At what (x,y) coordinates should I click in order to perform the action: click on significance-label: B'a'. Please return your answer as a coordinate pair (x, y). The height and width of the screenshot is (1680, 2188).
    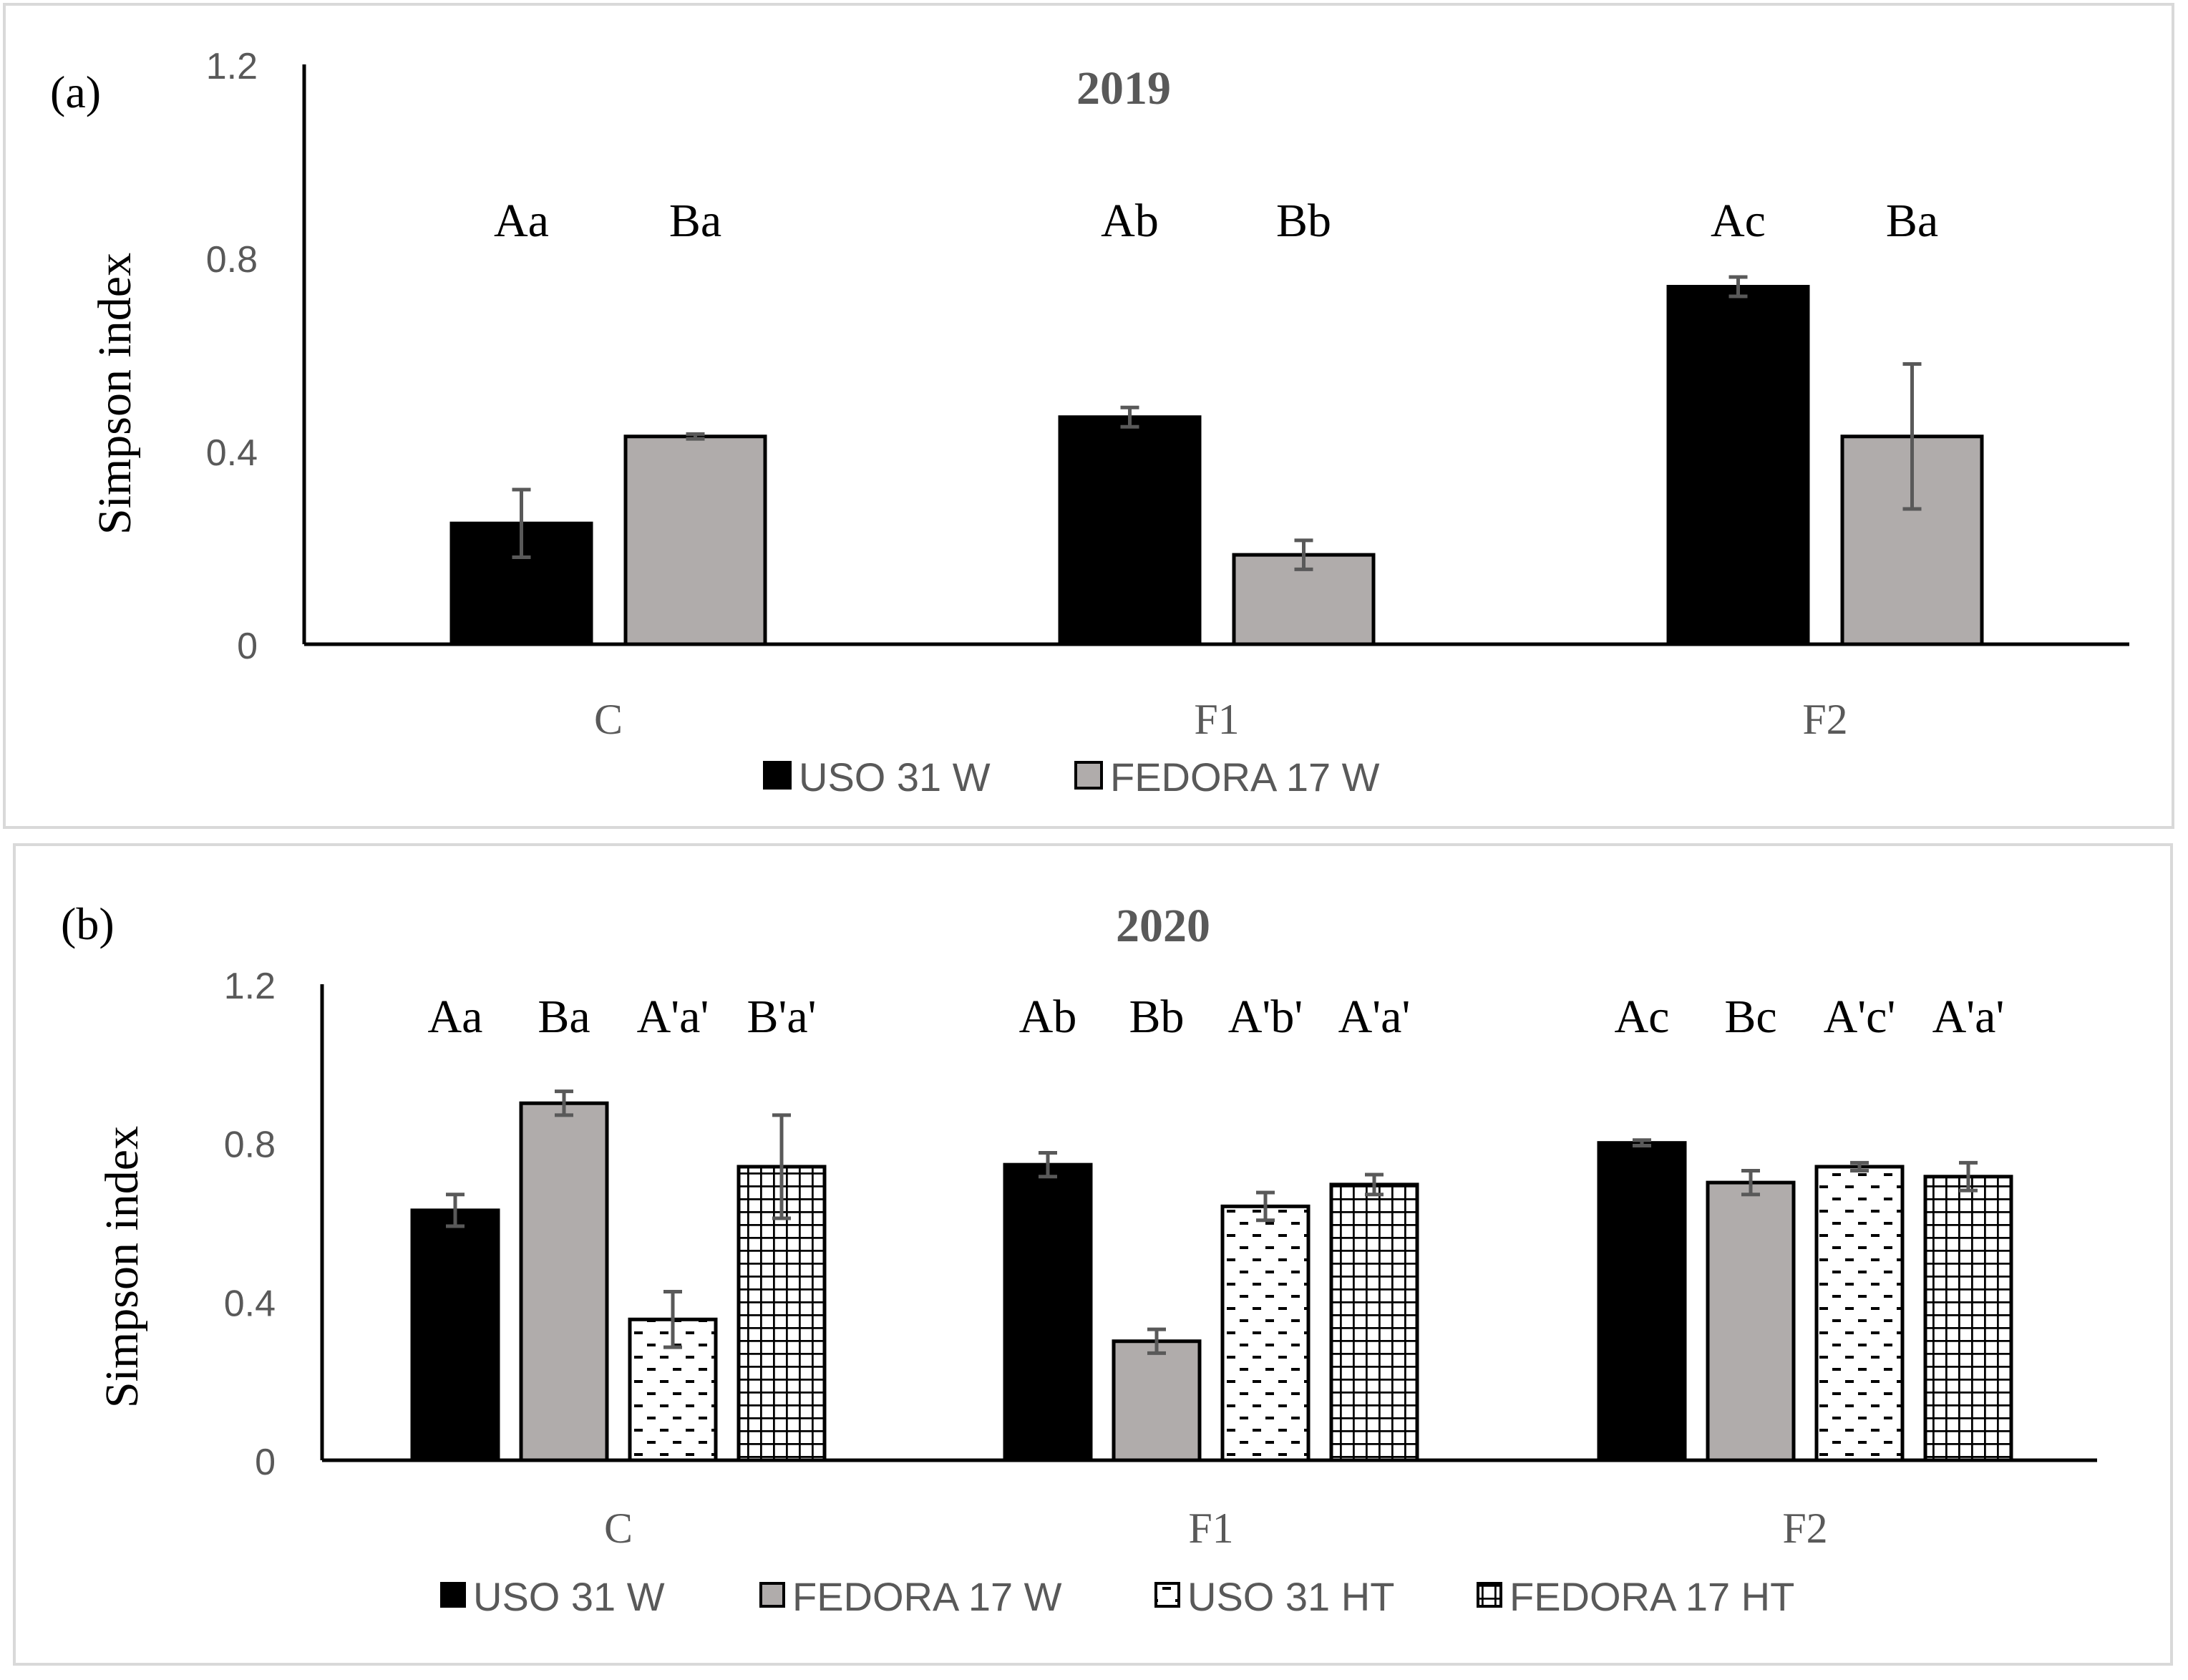
    Looking at the image, I should click on (781, 1017).